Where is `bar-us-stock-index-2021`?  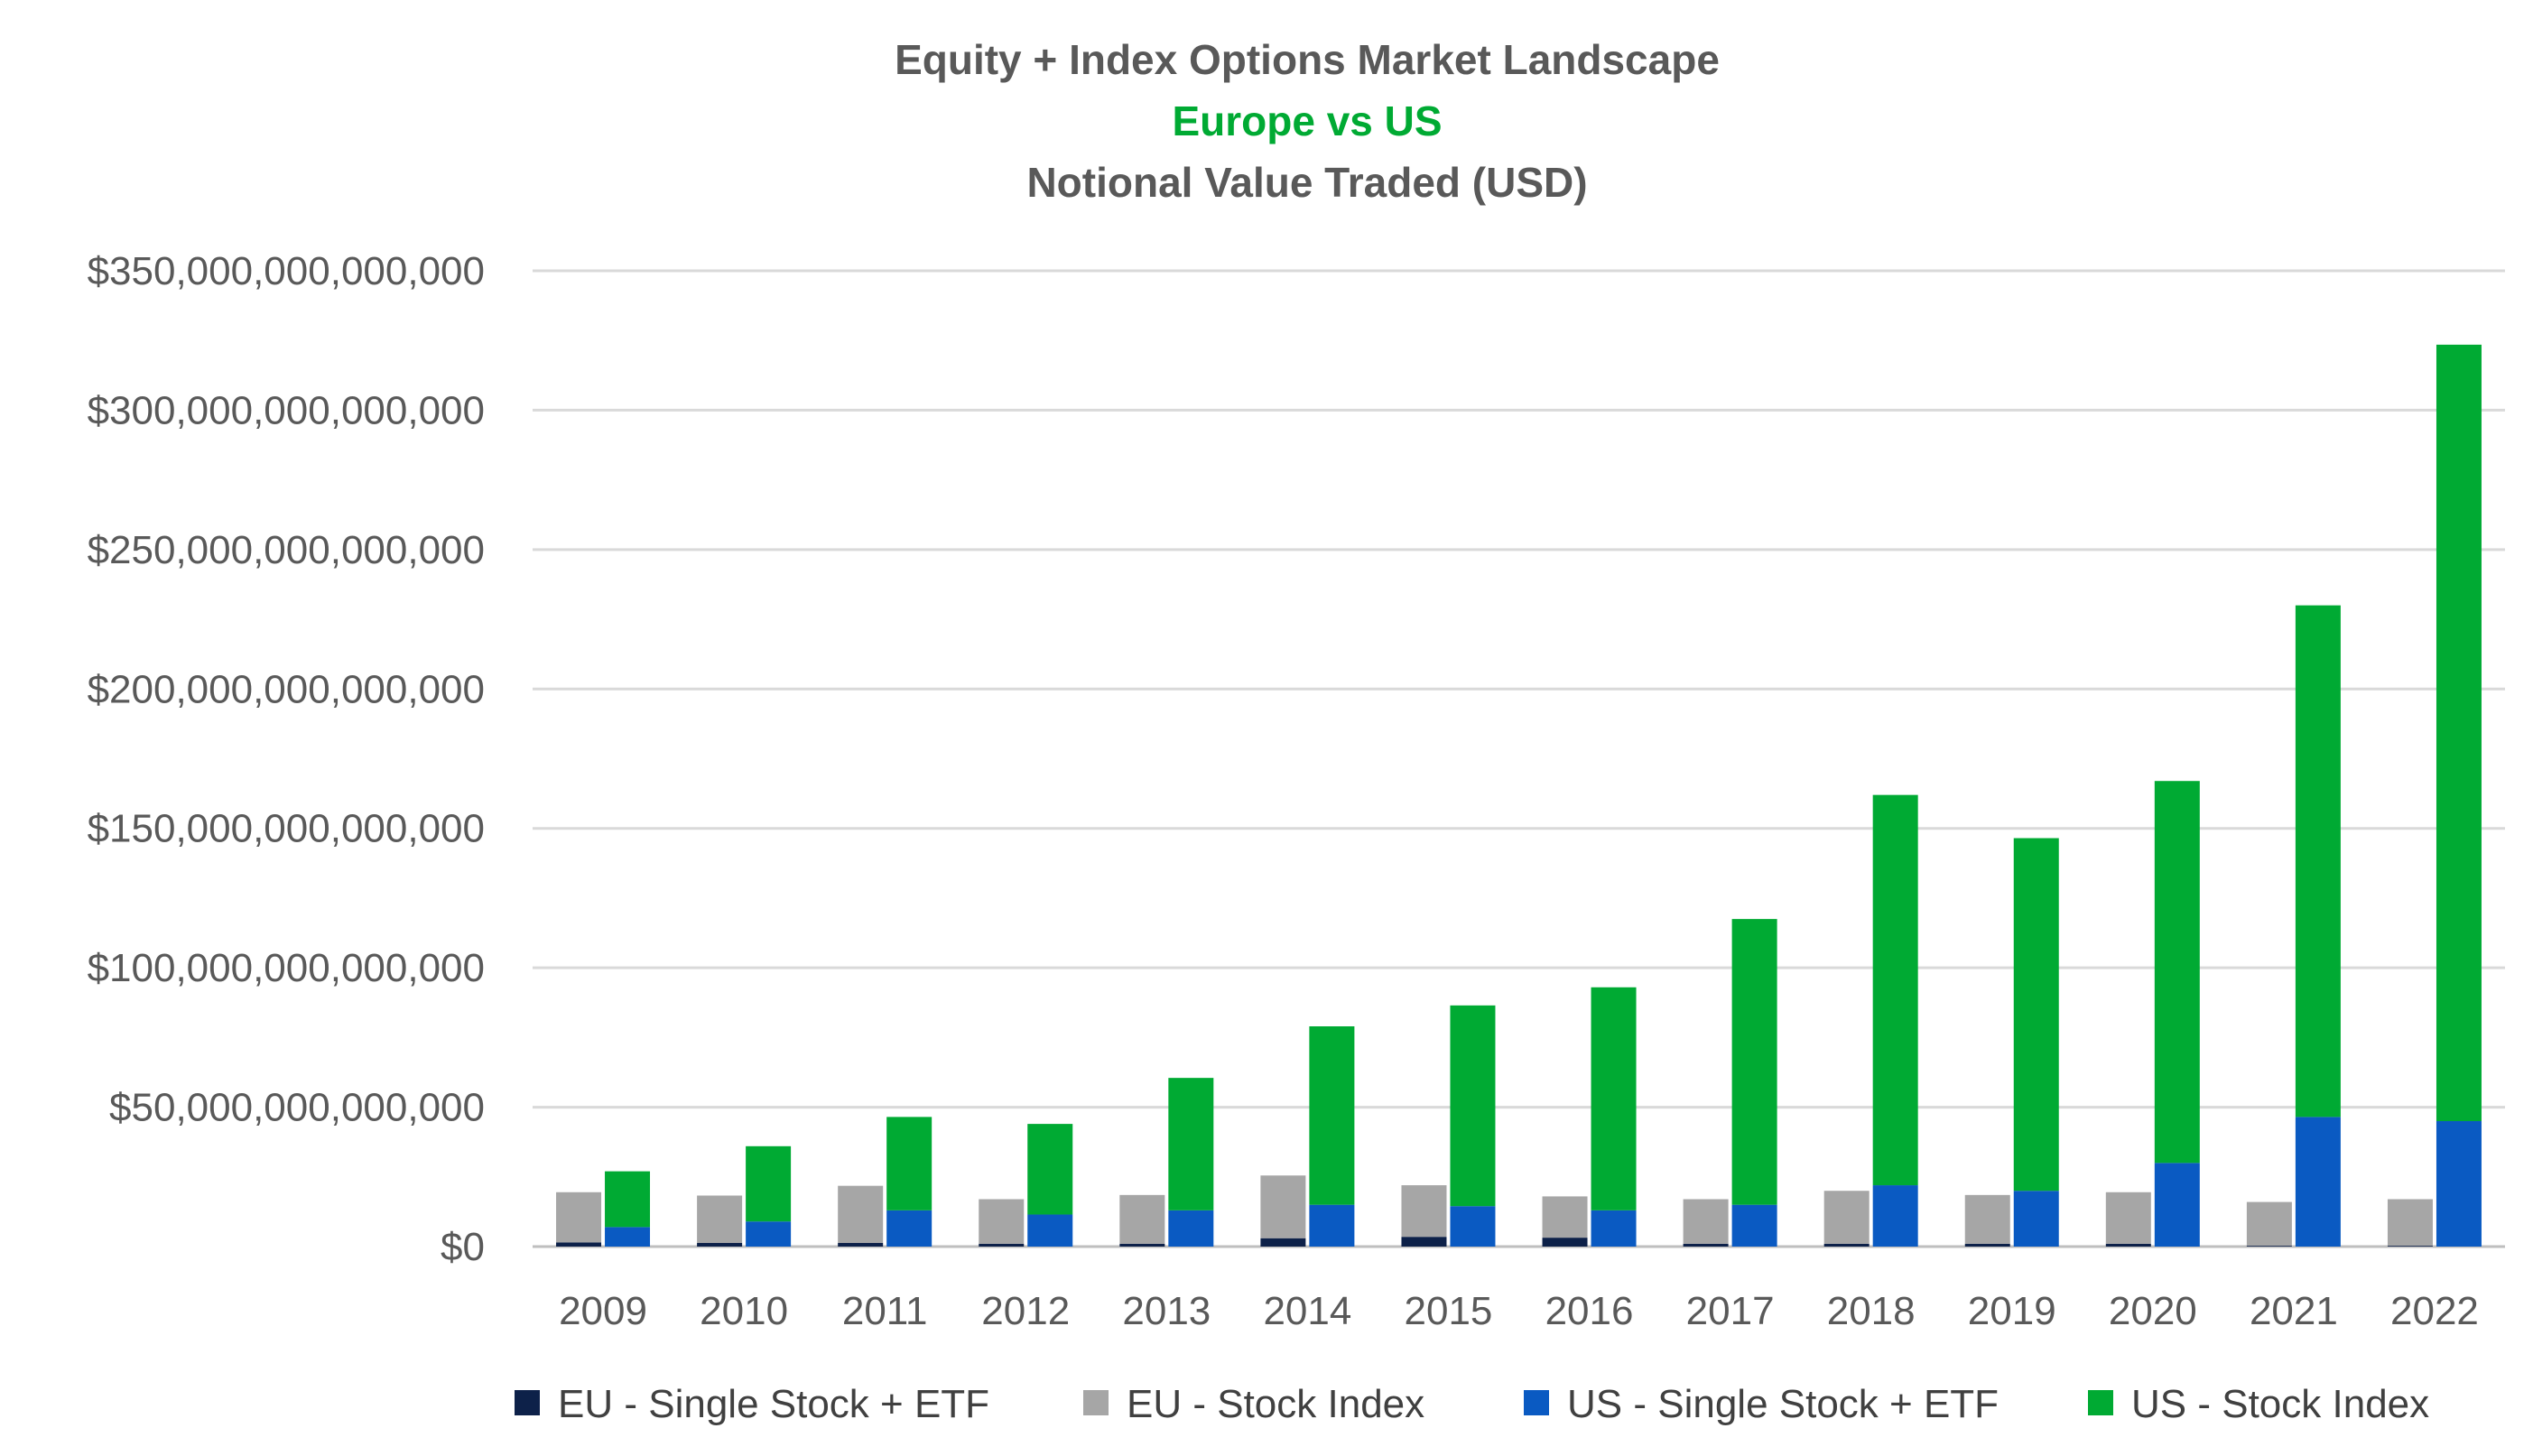 bar-us-stock-index-2021 is located at coordinates (2318, 862).